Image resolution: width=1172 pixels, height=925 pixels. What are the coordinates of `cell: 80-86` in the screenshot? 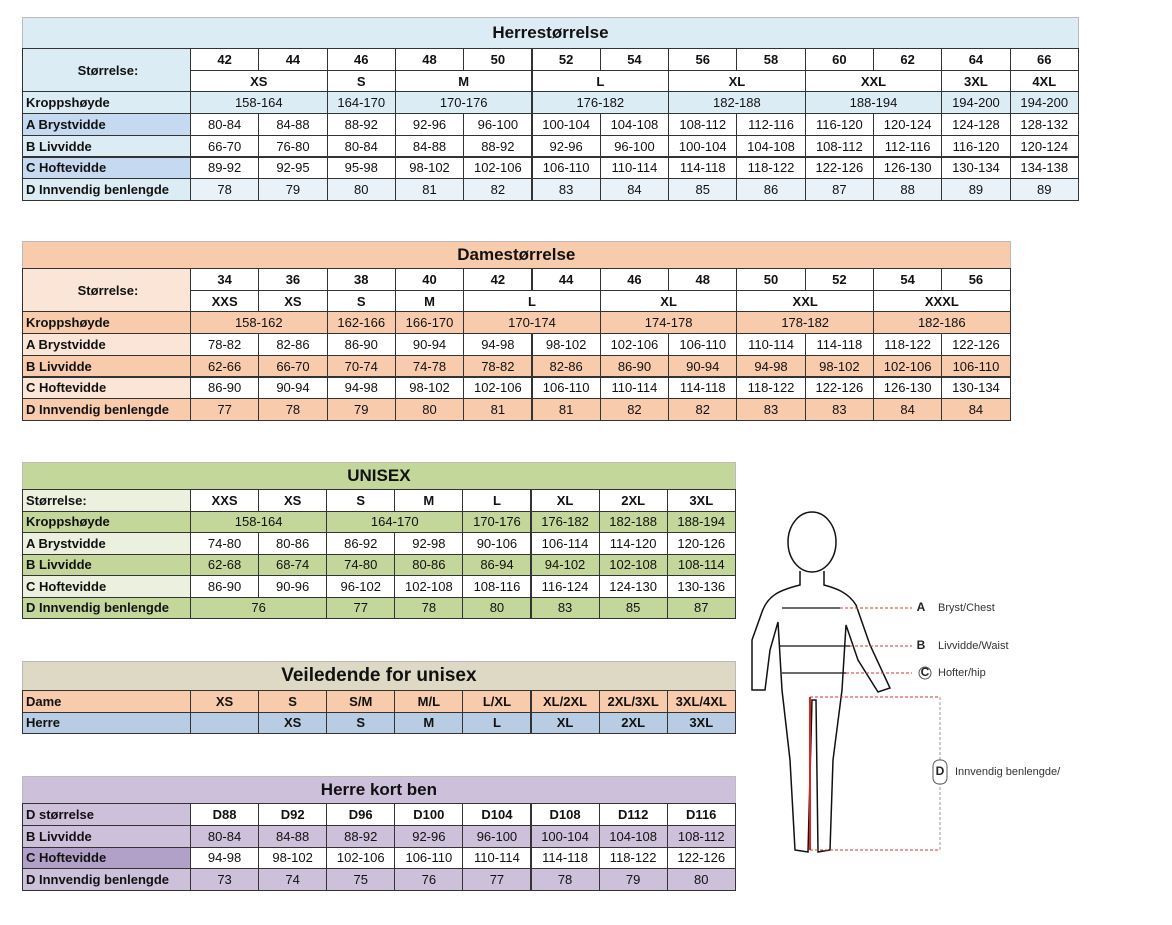 It's located at (293, 543).